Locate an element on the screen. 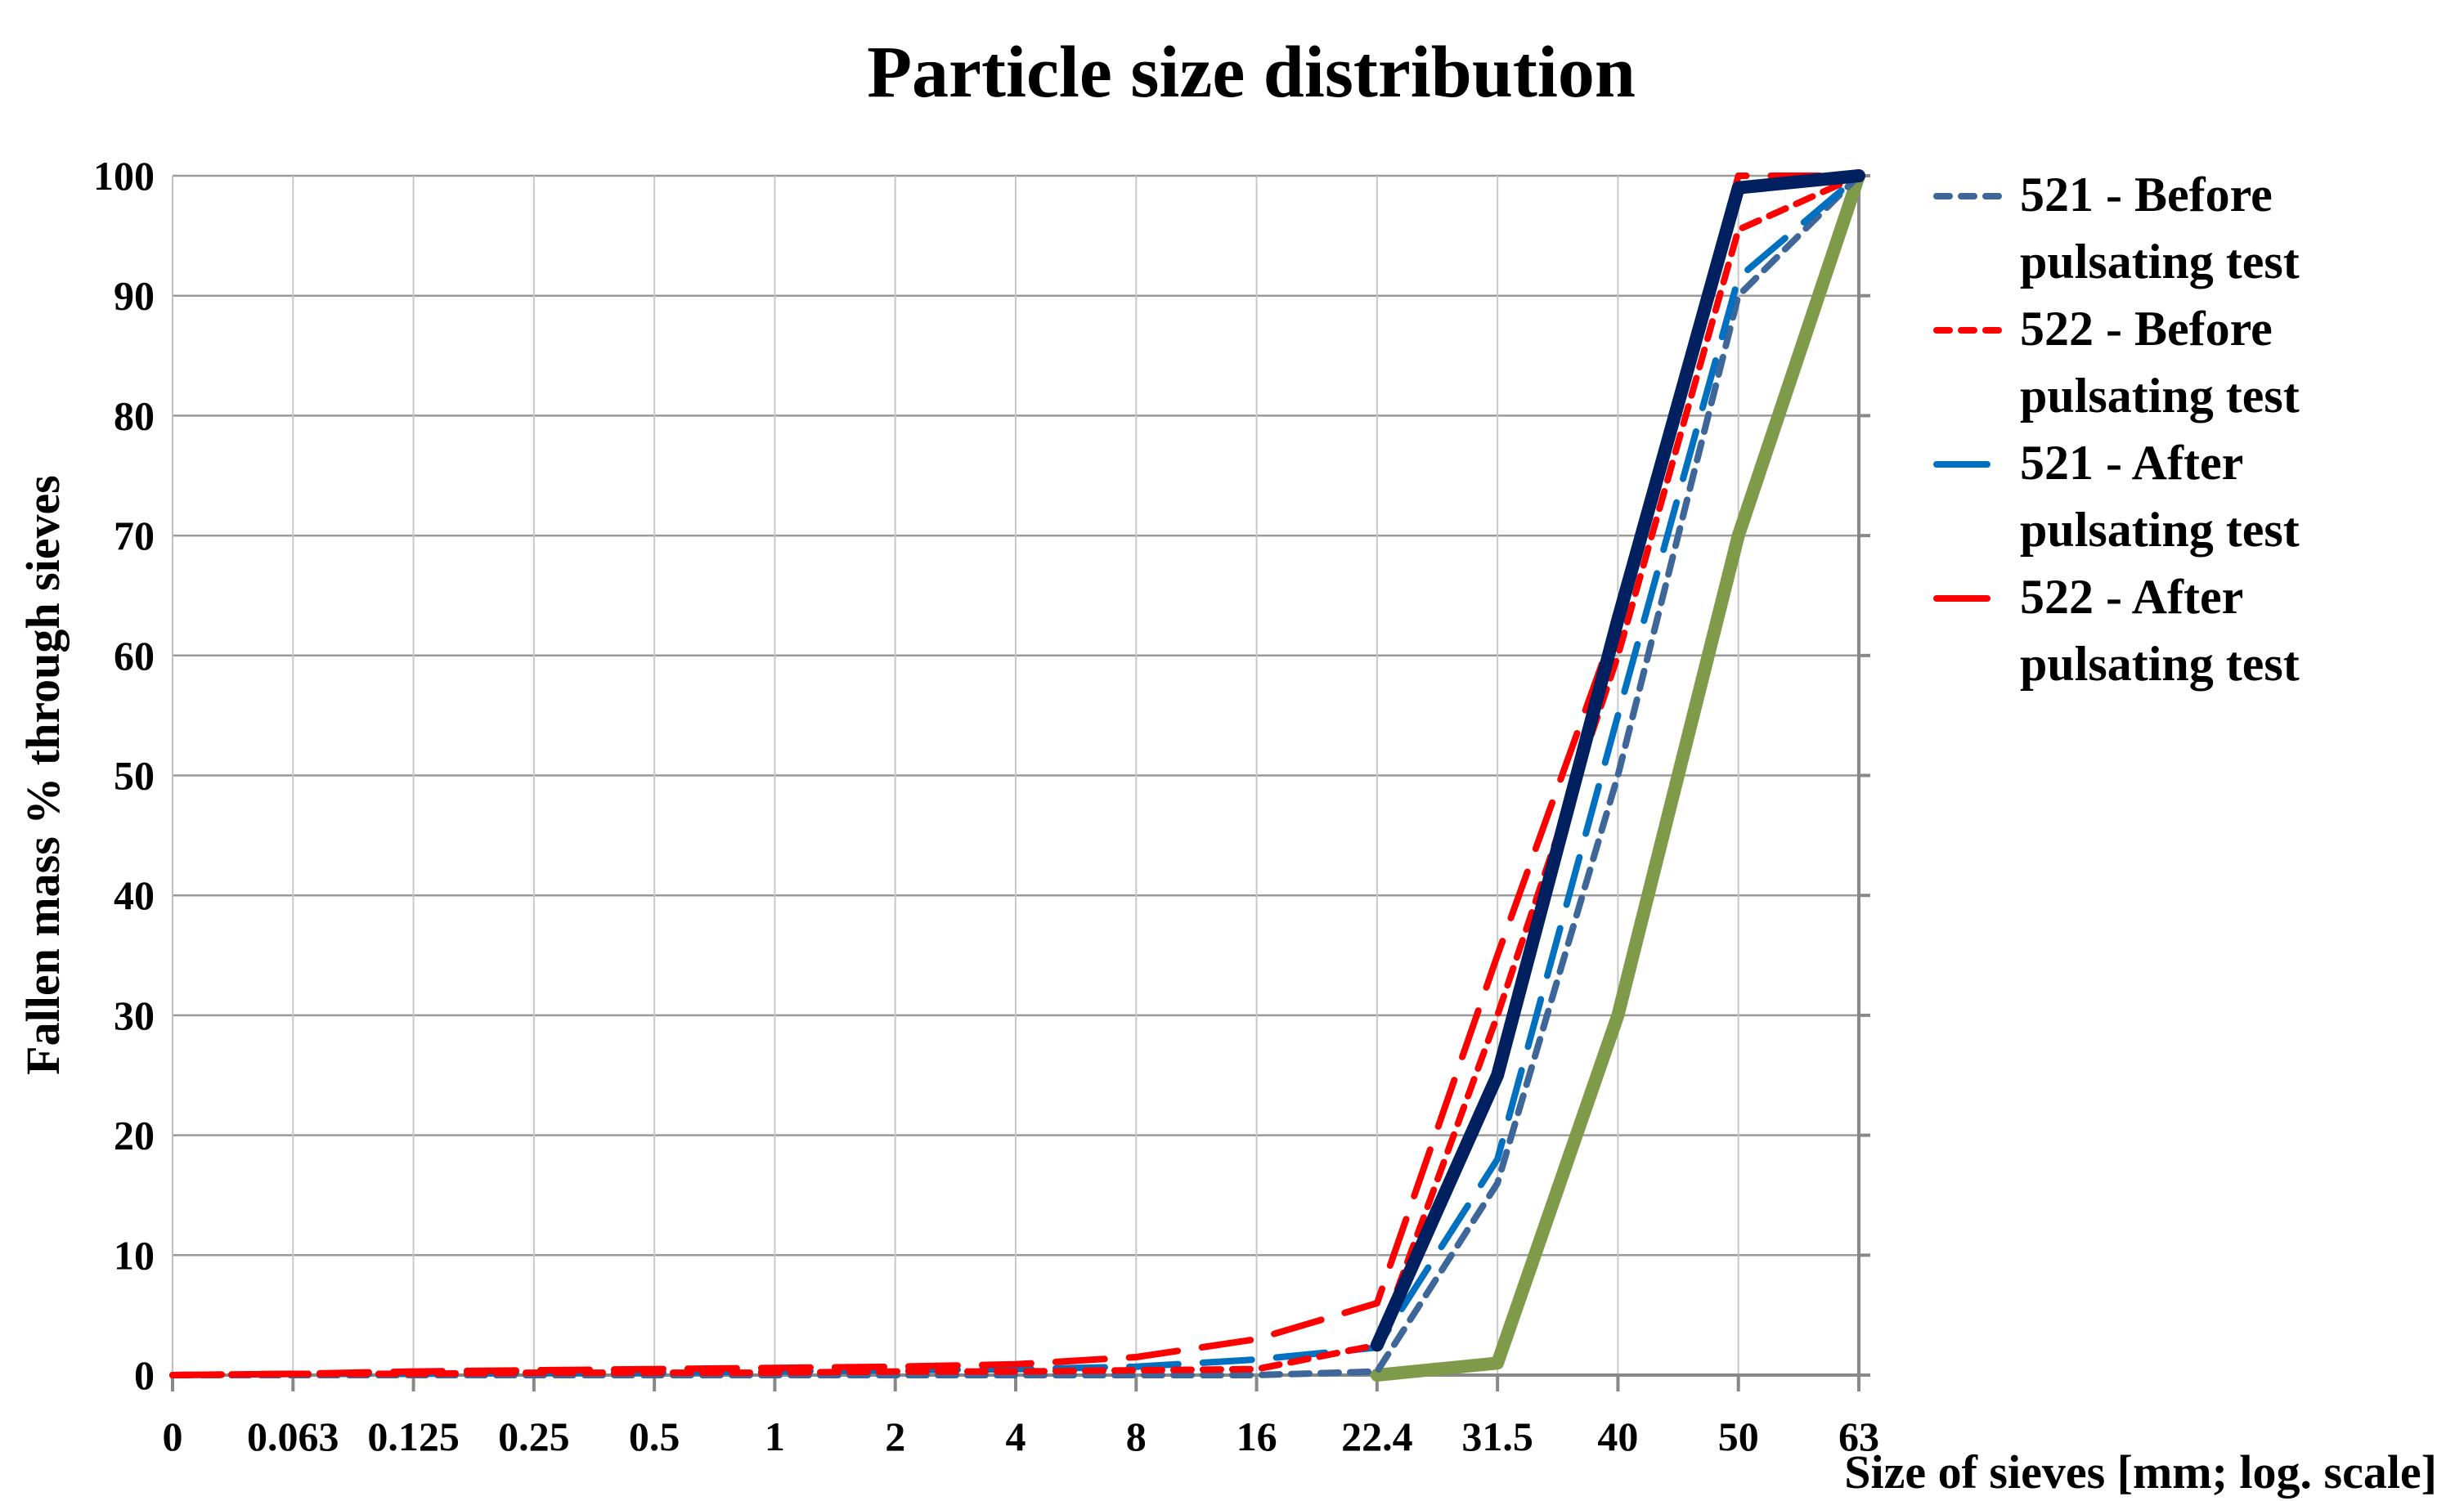  x-tick-labels: 0 0.063 0.125 0.25 0.5 1 2 4 8 16 22.4 31.5 40 50 63 is located at coordinates (1021, 1437).